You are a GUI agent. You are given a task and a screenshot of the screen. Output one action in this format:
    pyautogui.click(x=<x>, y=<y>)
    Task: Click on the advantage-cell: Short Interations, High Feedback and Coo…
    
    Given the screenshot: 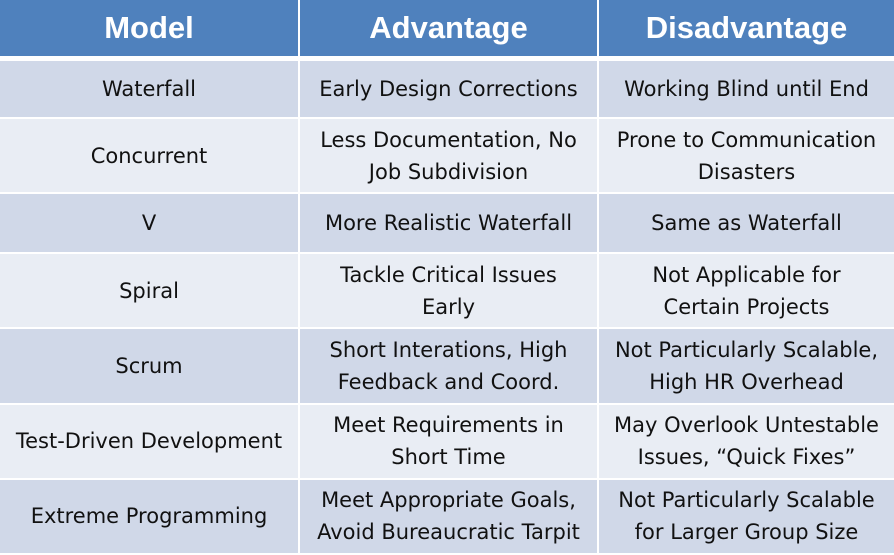 What is the action you would take?
    pyautogui.click(x=449, y=366)
    